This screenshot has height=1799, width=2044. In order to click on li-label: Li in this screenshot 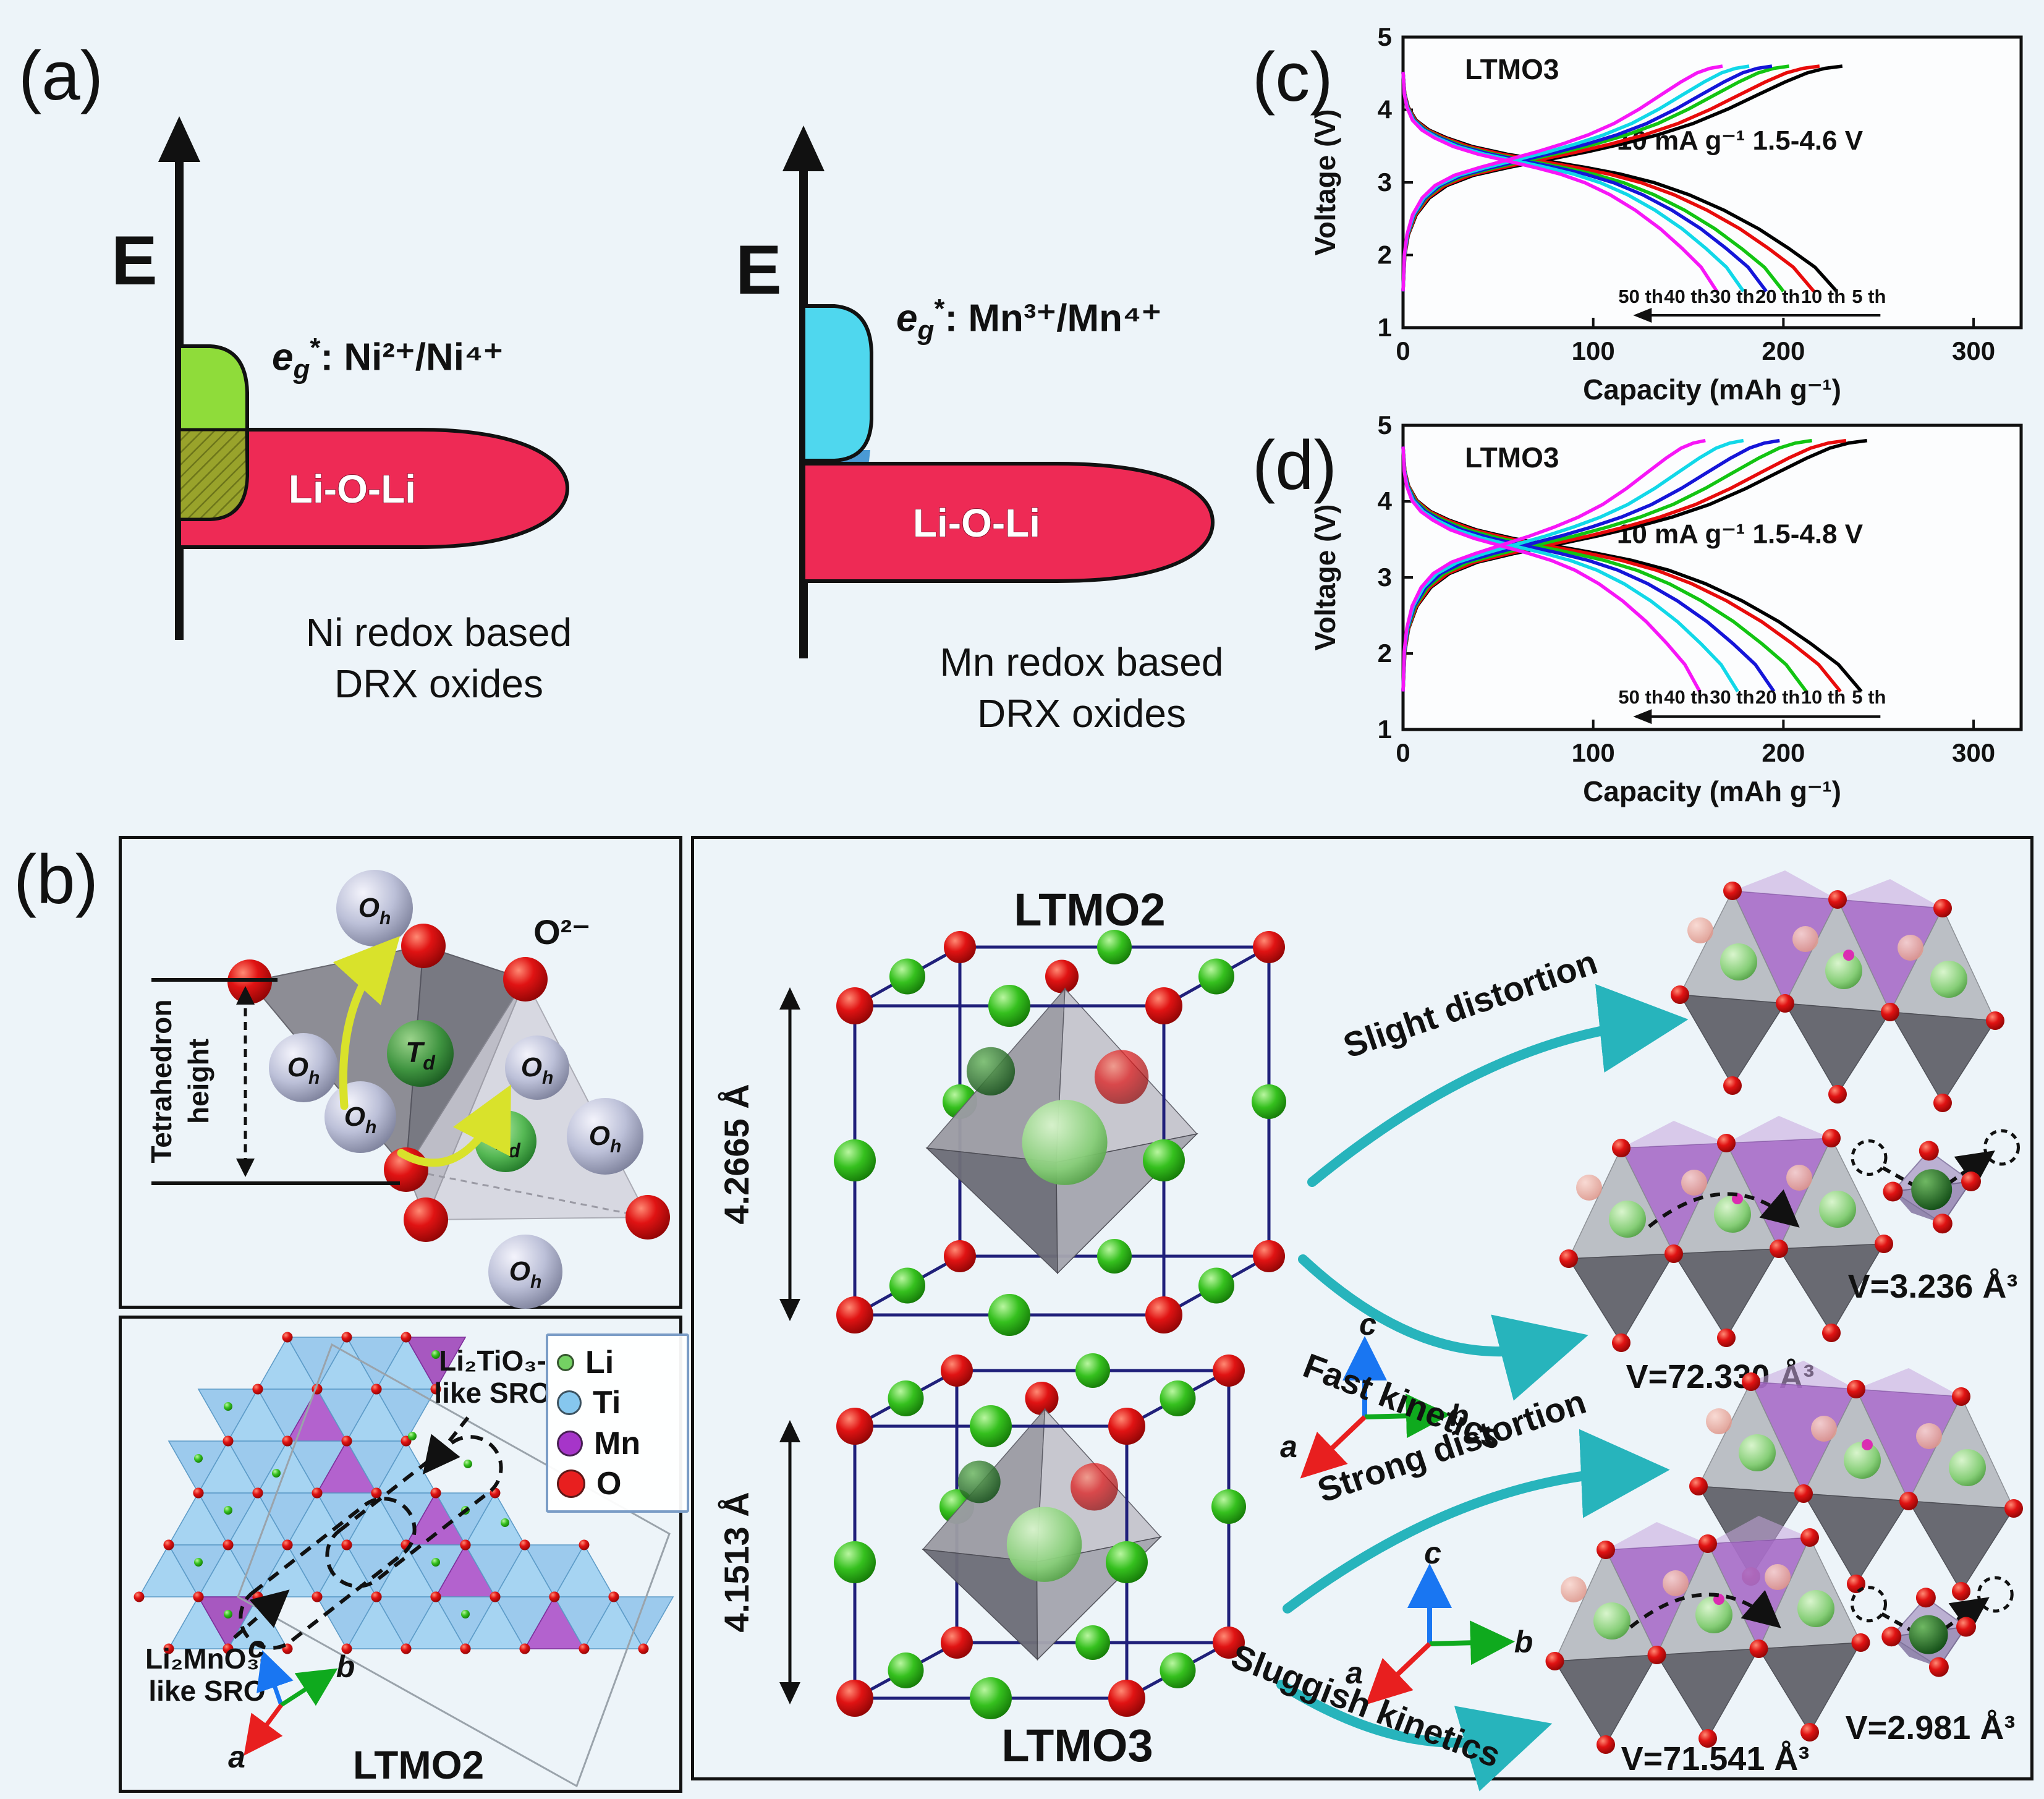, I will do `click(600, 1362)`.